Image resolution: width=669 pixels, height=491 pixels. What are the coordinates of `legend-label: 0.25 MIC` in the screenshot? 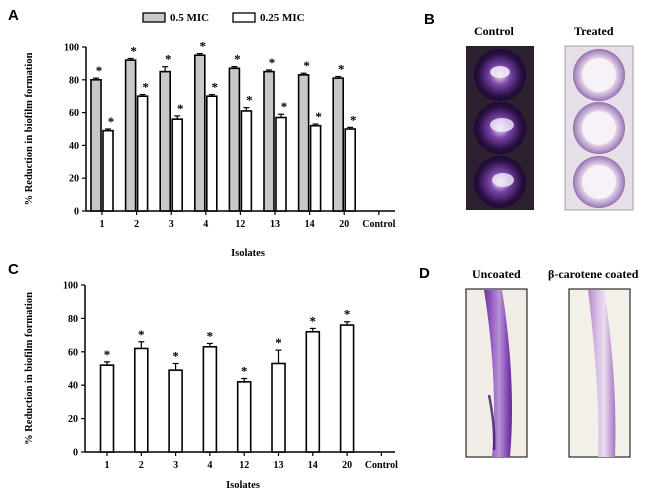 It's located at (282, 18).